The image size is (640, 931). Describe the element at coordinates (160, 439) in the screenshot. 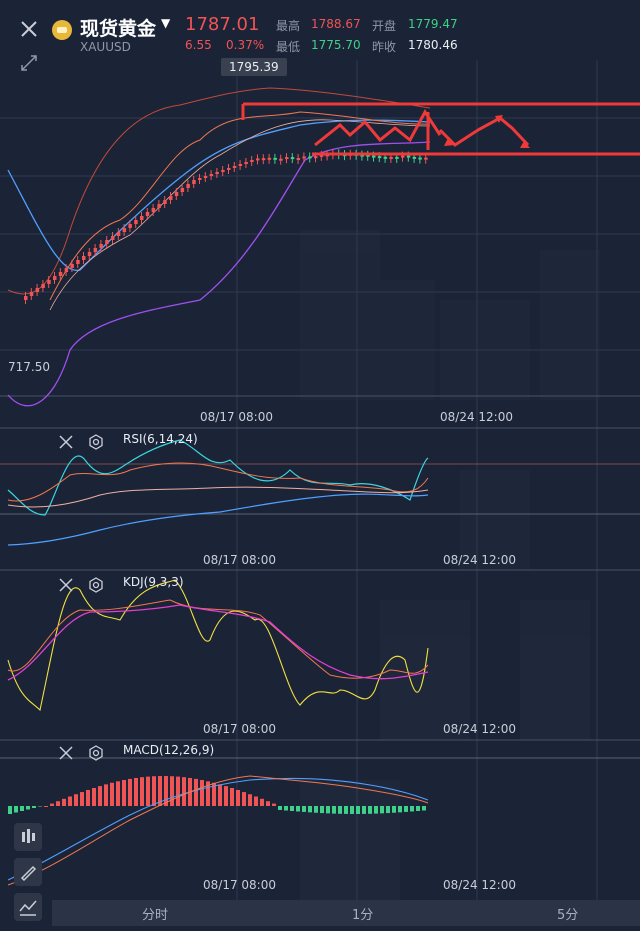

I see `rsi-label: RSI(6,14,24)` at that location.